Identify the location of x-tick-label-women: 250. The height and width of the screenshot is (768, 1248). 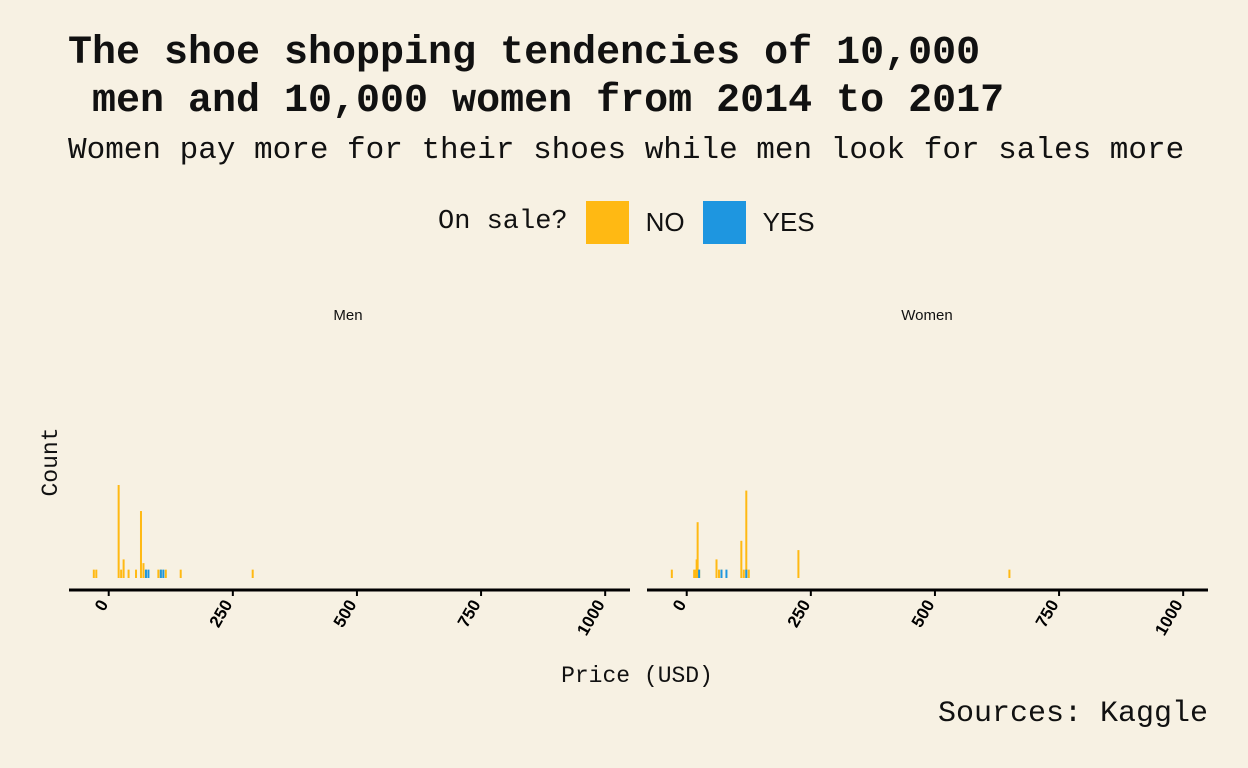
(799, 614).